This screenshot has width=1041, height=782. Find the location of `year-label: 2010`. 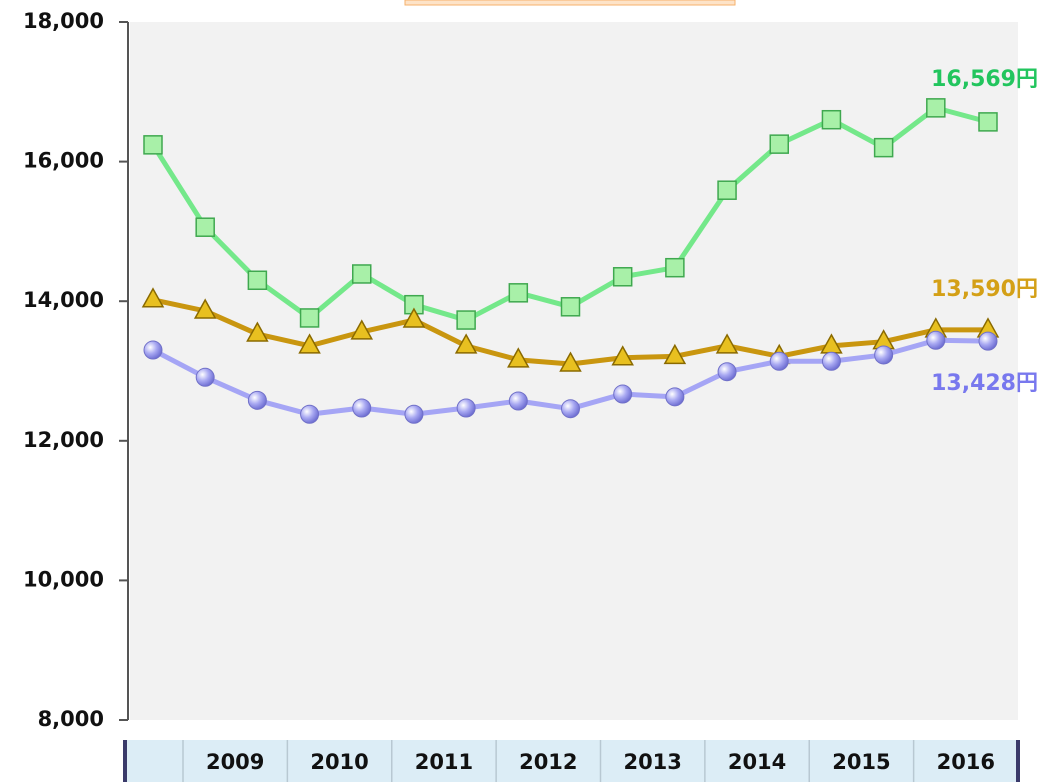

year-label: 2010 is located at coordinates (339, 762).